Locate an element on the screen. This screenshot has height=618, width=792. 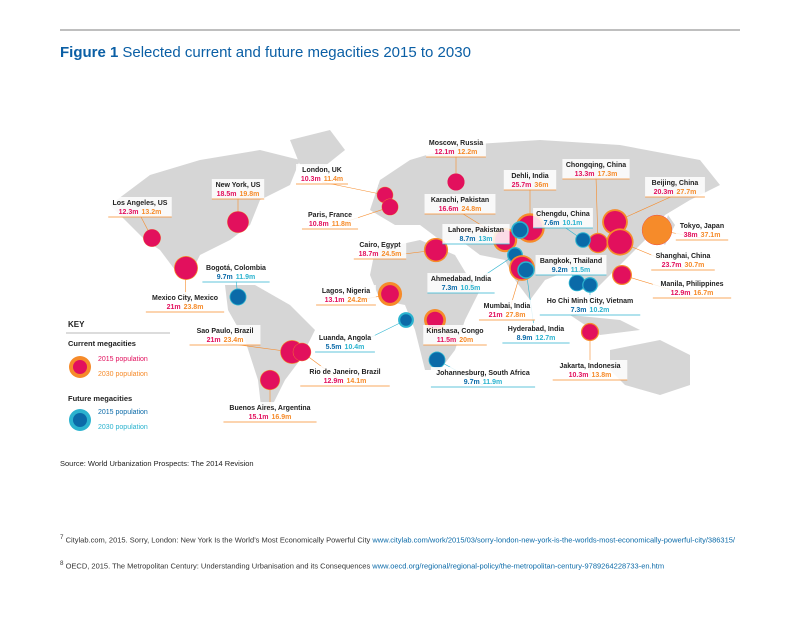
population-2030: 30.7m is located at coordinates (695, 265).